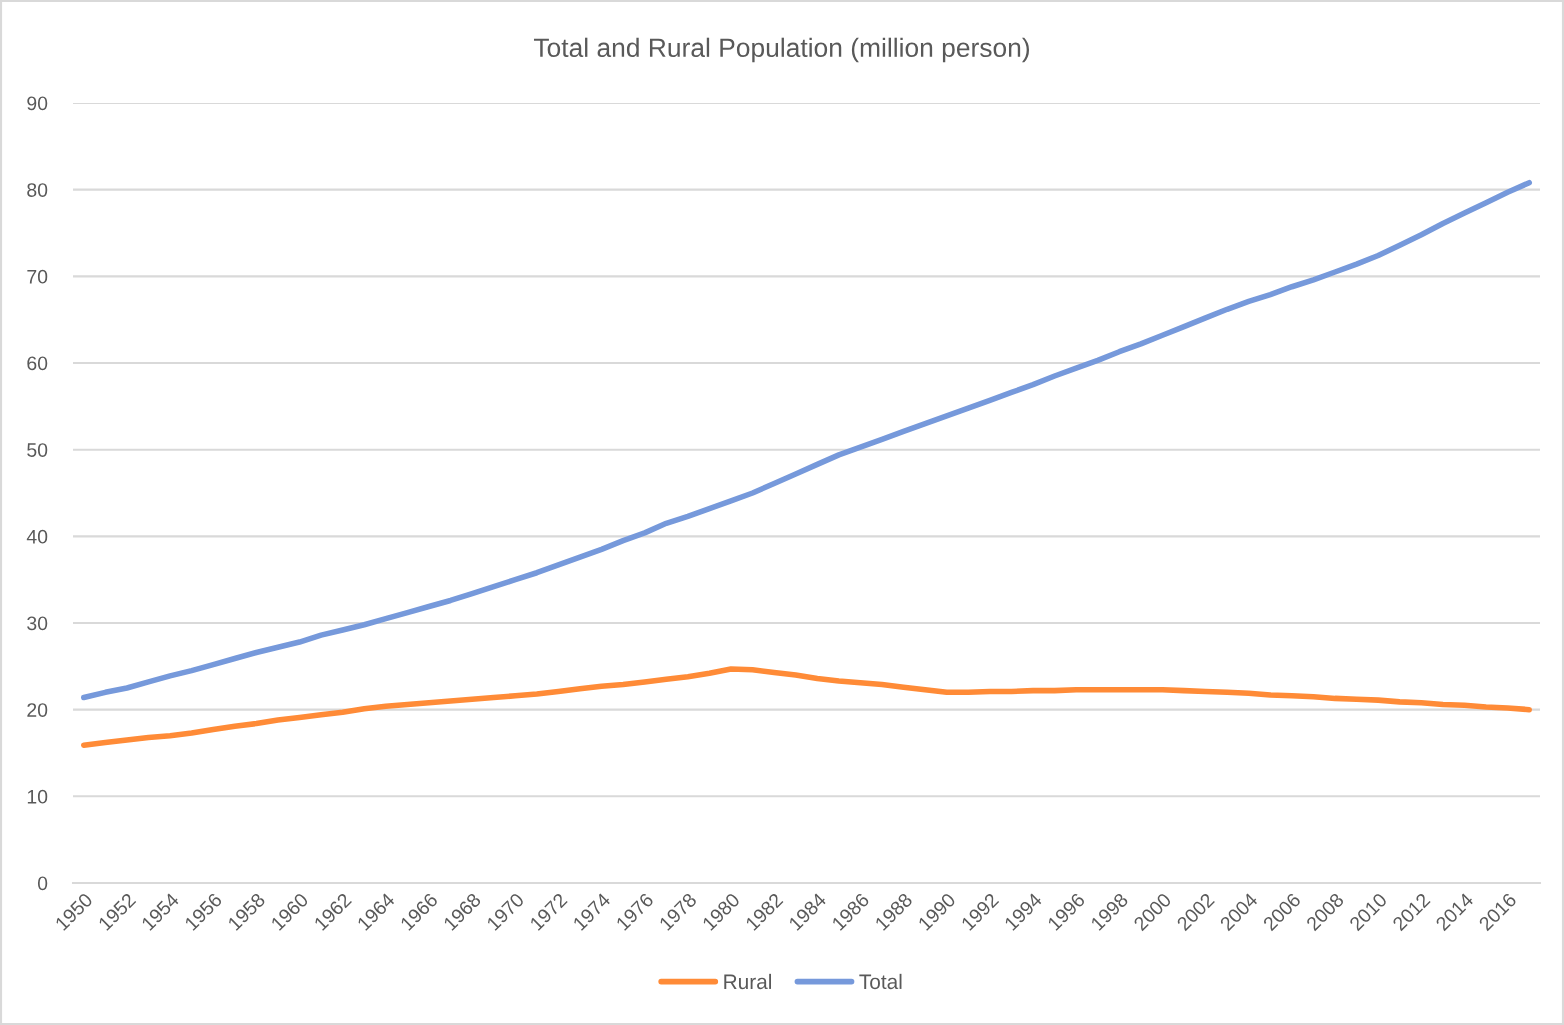  What do you see at coordinates (37, 363) in the screenshot?
I see `y-tick-label: 60` at bounding box center [37, 363].